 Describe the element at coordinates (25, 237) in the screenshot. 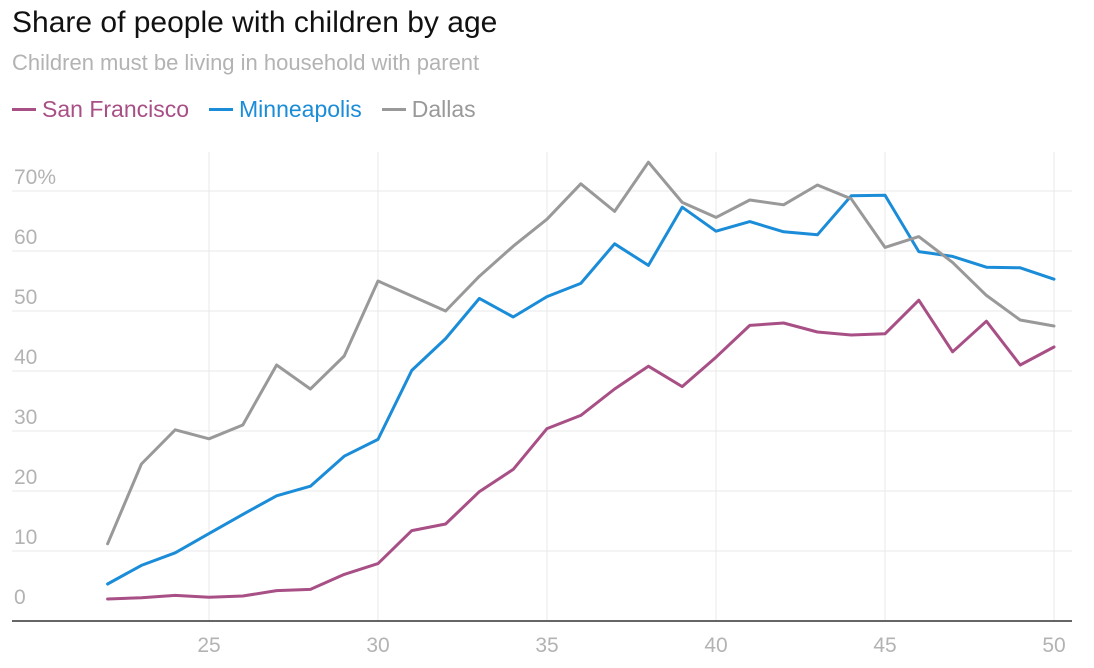

I see `y-tick-label: 60` at that location.